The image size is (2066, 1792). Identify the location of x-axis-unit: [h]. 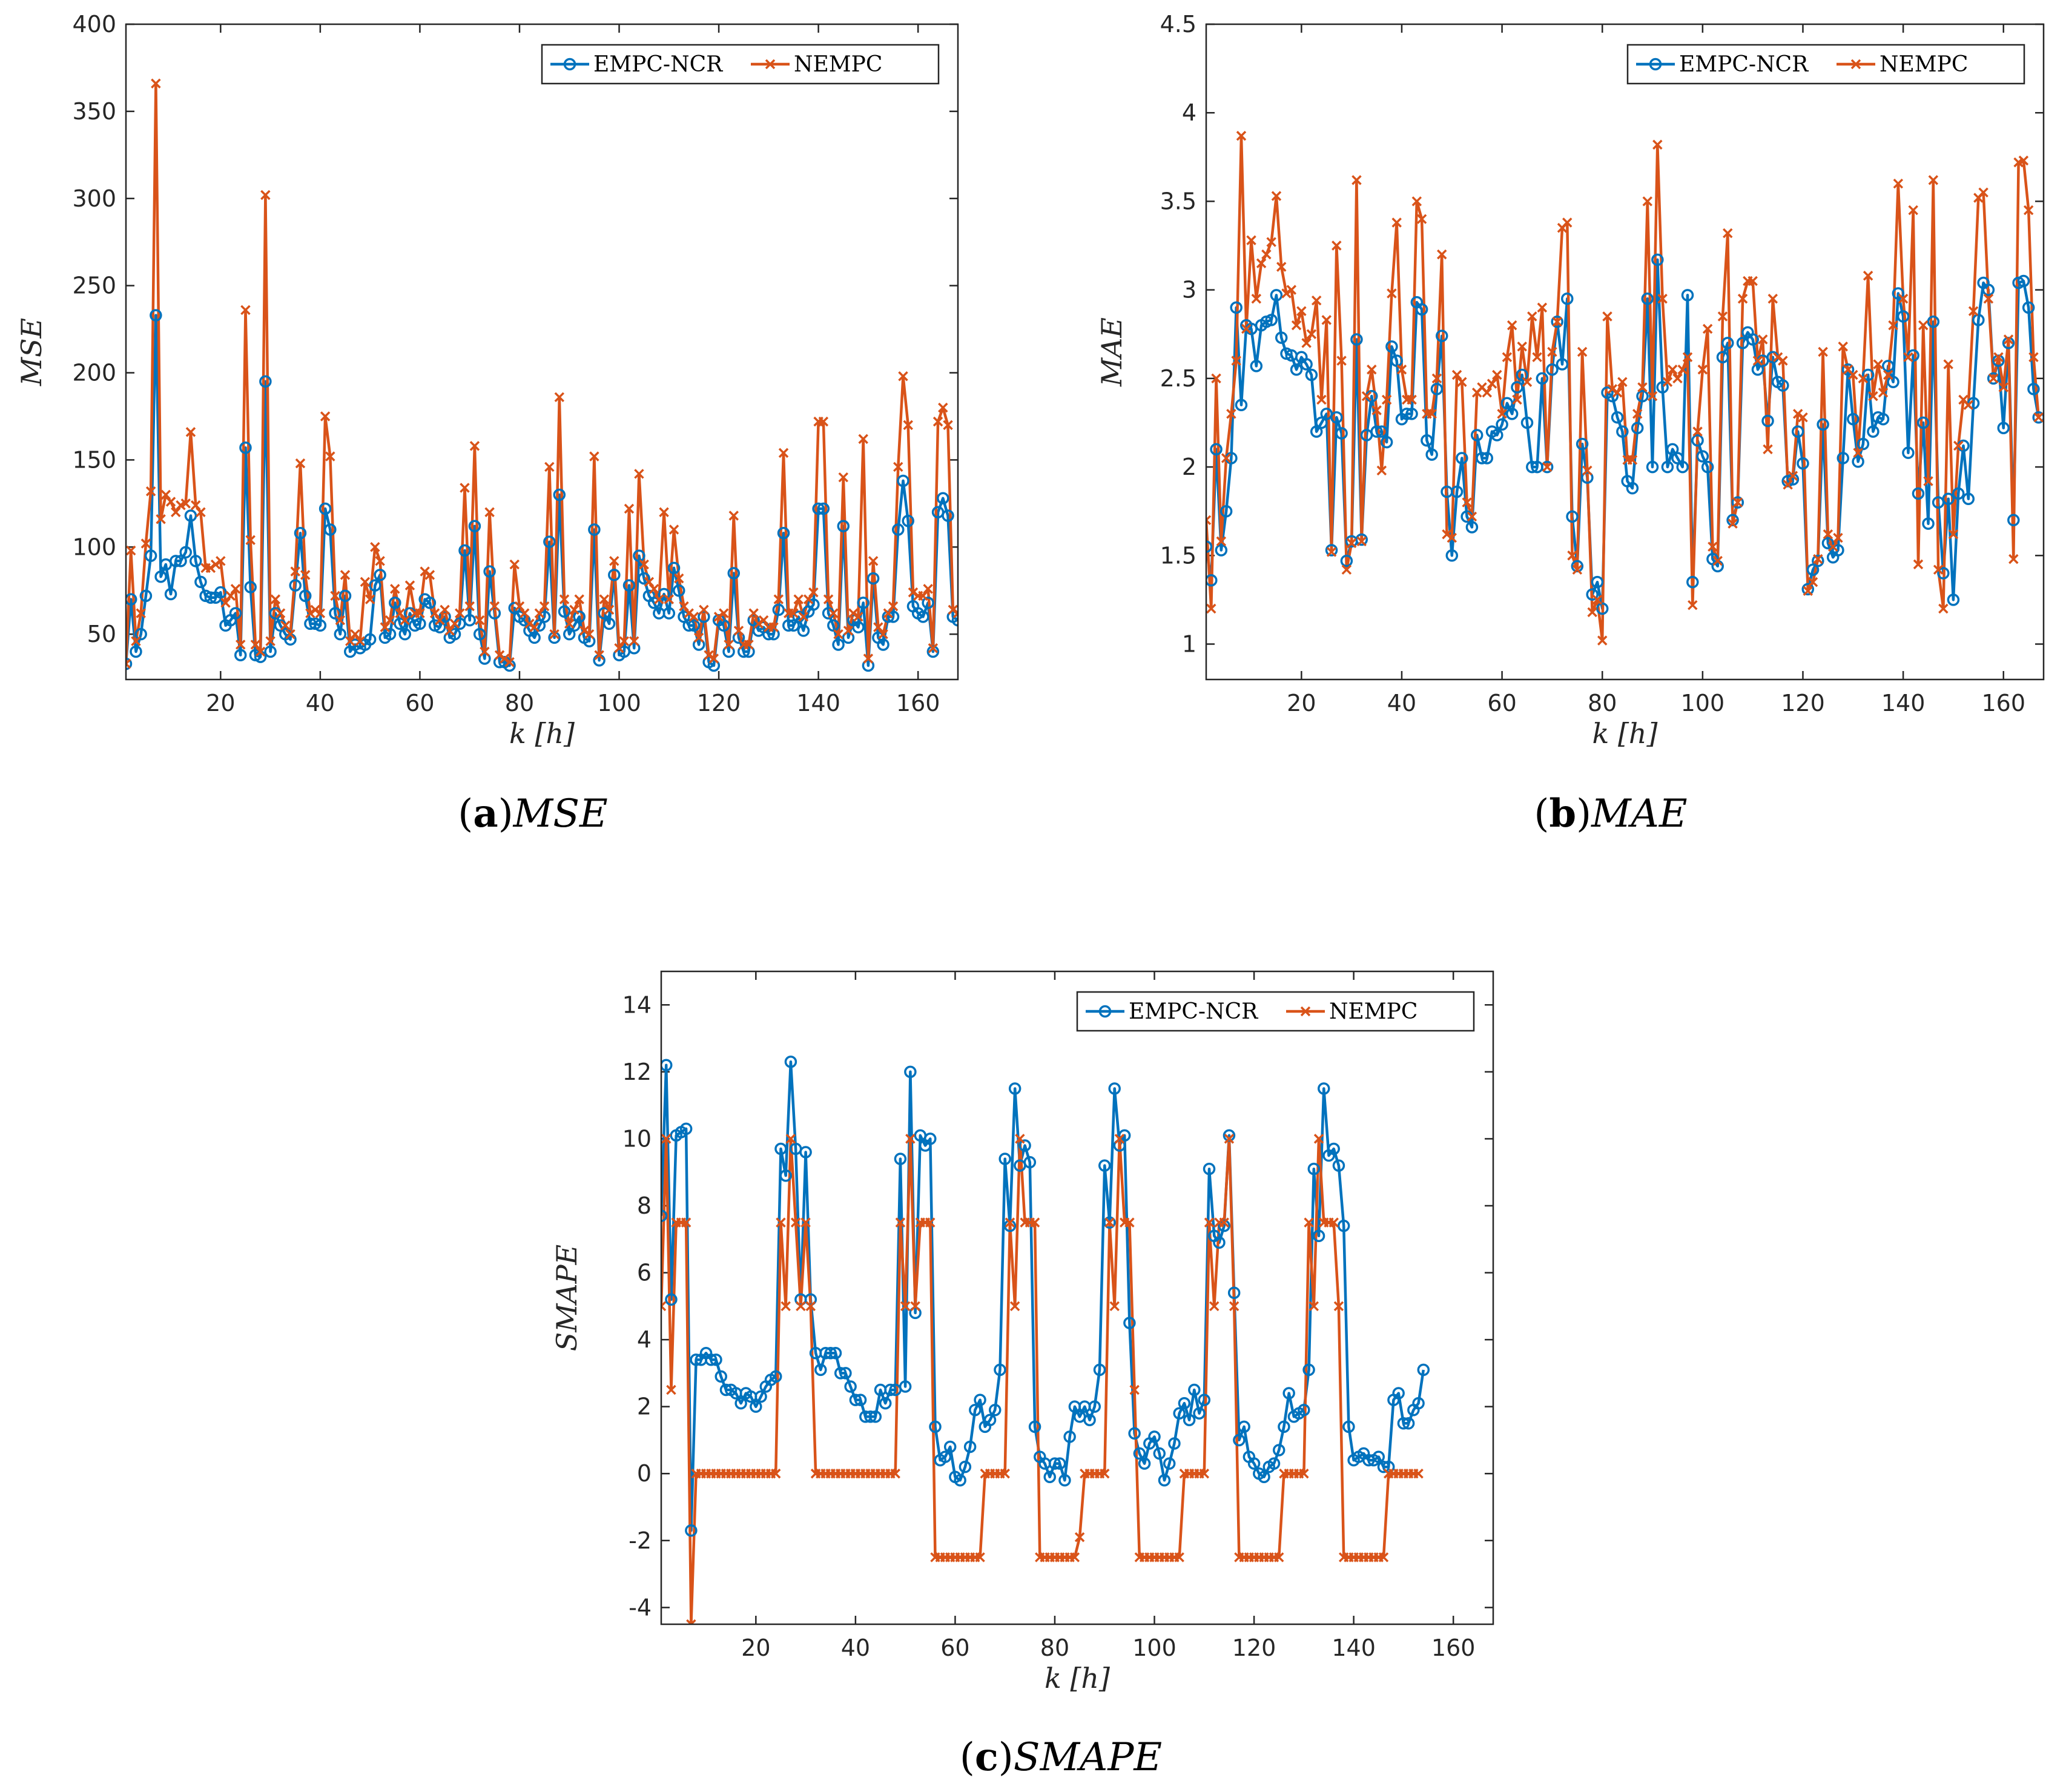
(1638, 733).